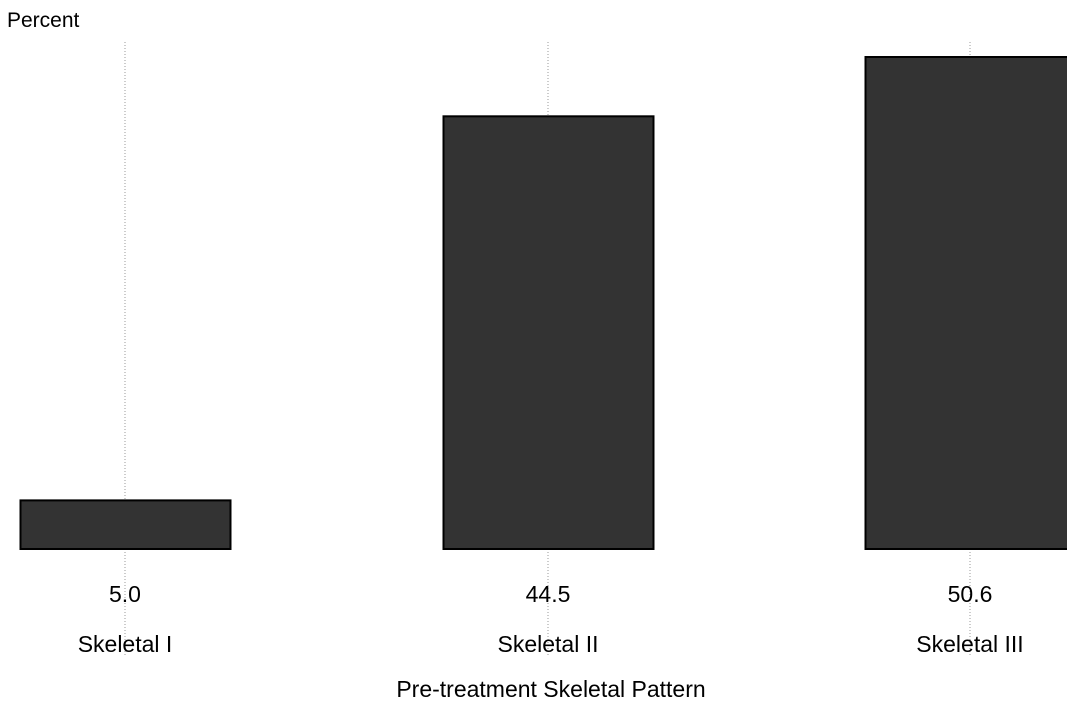 The height and width of the screenshot is (704, 1067). Describe the element at coordinates (125, 524) in the screenshot. I see `bar-skeletal-i` at that location.